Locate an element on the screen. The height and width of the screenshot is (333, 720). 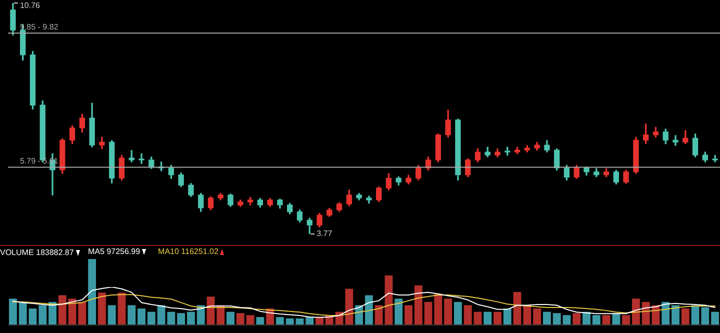
text: MA10 116251.02 is located at coordinates (189, 251).